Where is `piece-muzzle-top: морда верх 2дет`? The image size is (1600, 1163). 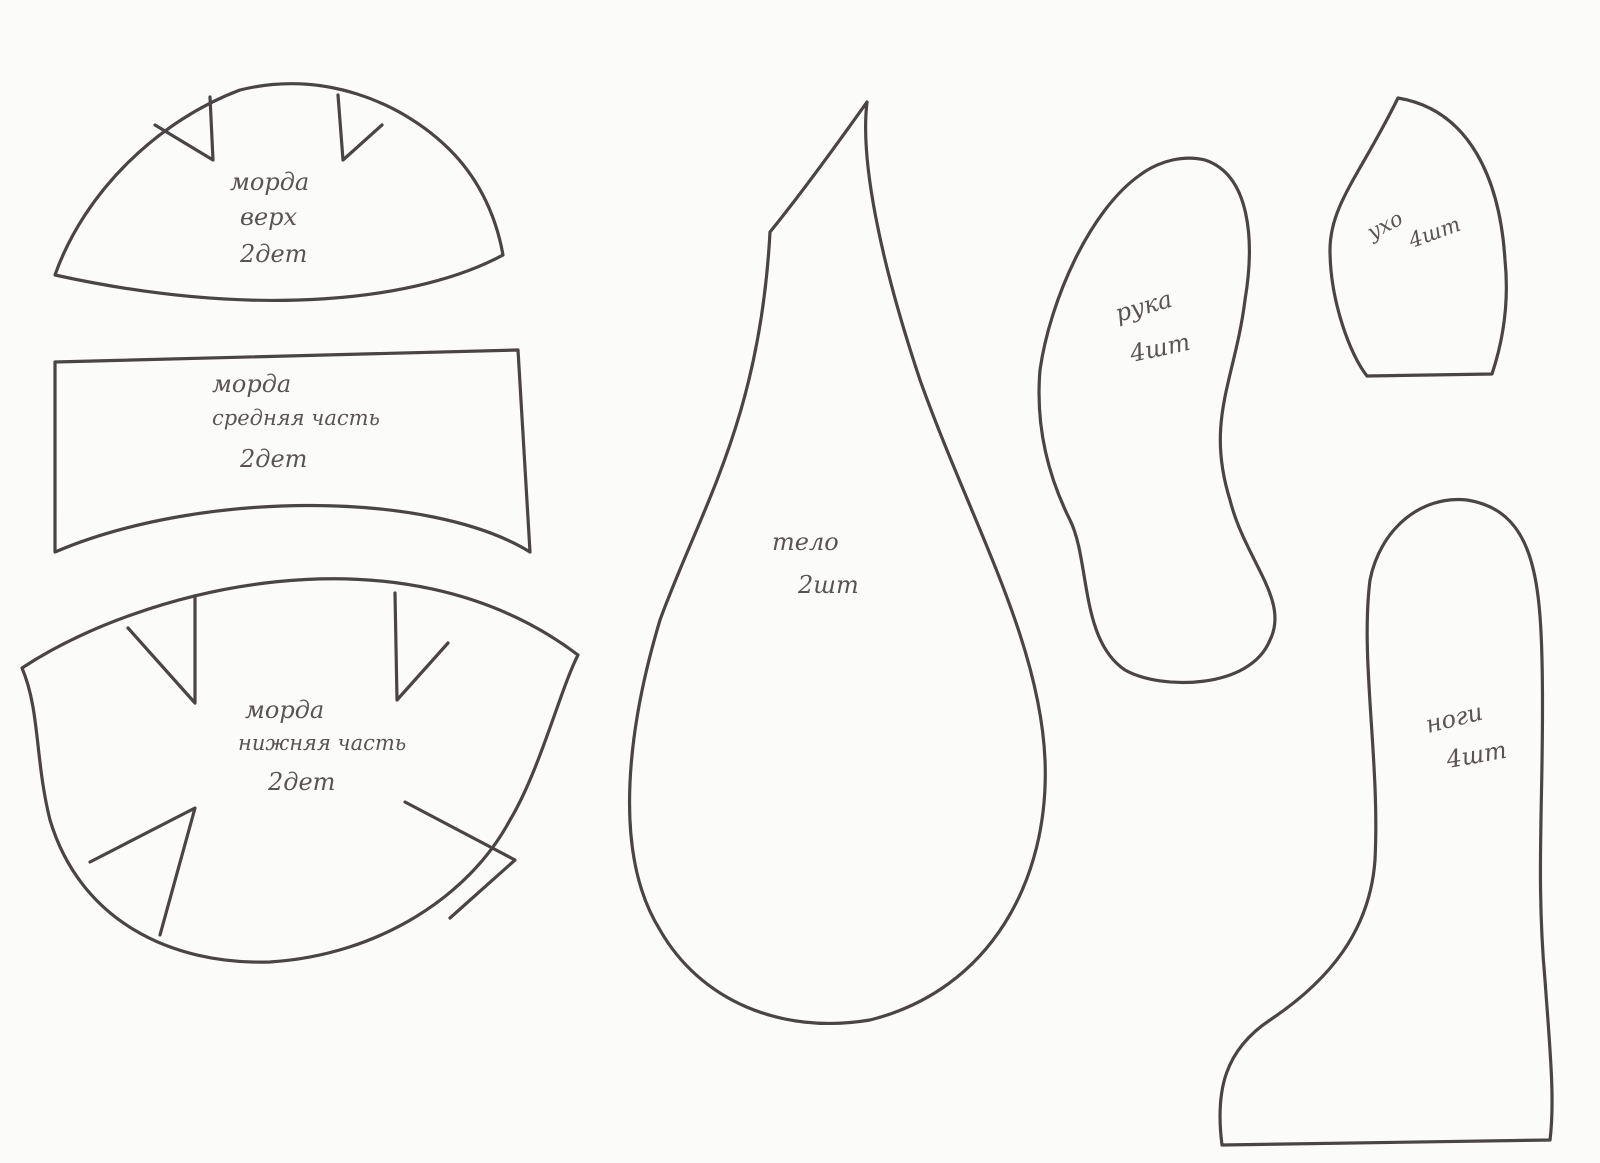
piece-muzzle-top: морда верх 2дет is located at coordinates (279, 192).